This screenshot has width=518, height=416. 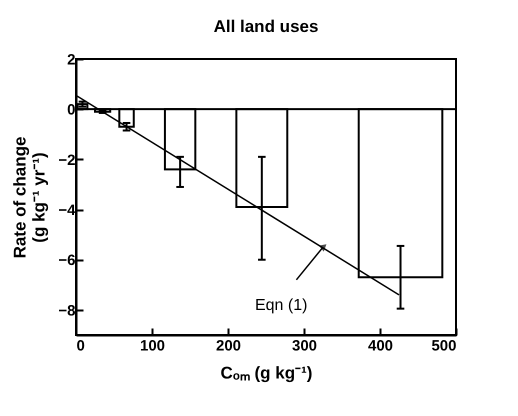 I want to click on y-tick-label: −8, so click(x=67, y=311).